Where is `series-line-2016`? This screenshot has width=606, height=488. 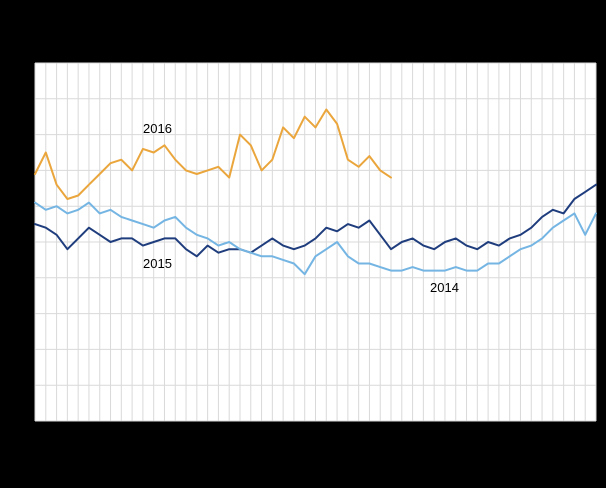
series-line-2016 is located at coordinates (213, 154).